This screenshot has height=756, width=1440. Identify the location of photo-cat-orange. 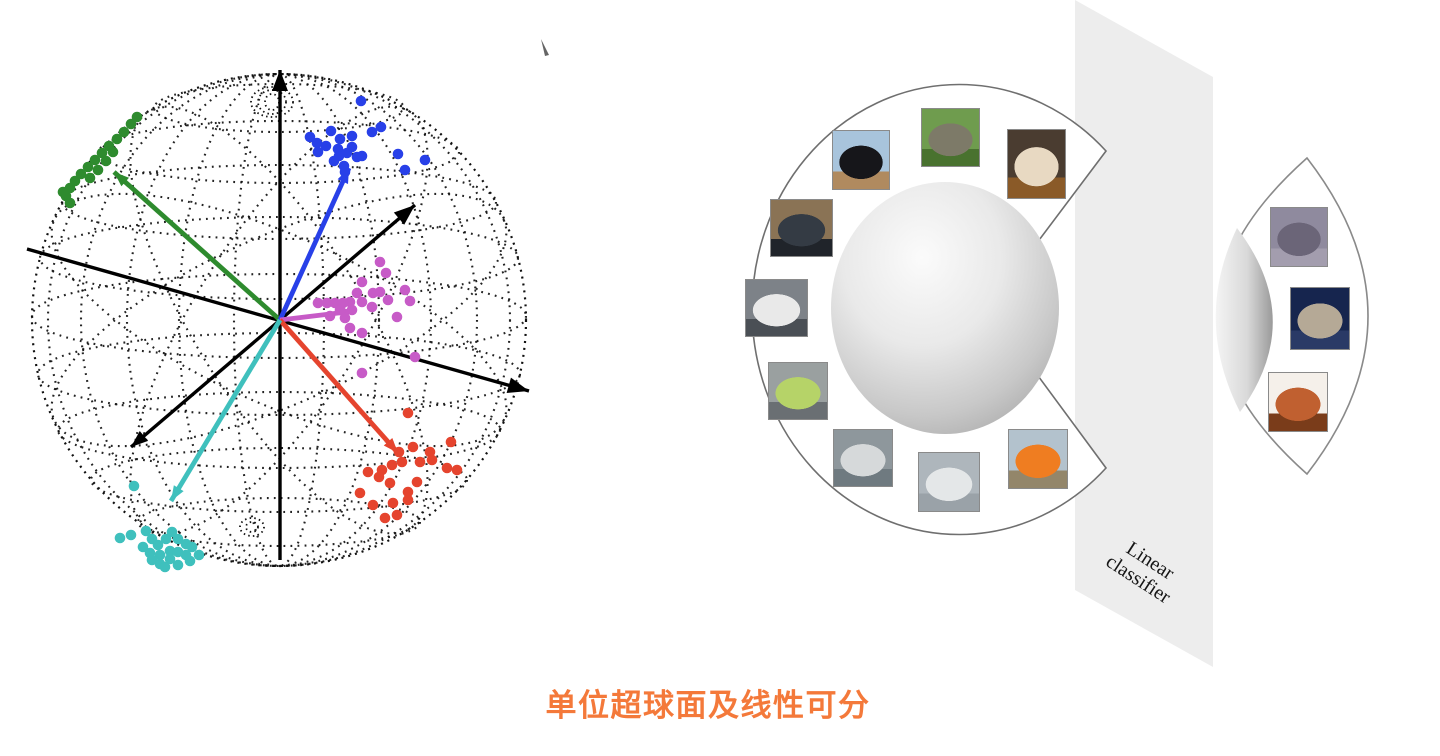
(1298, 402).